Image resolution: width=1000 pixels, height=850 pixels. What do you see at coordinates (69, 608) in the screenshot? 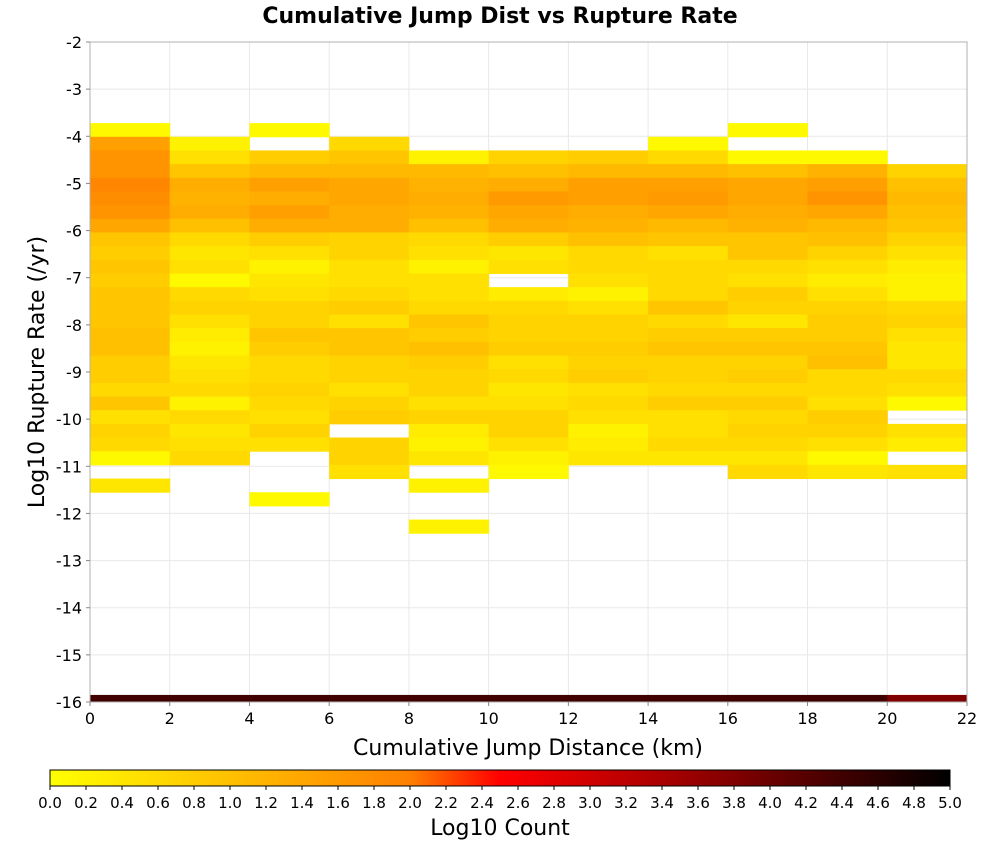
I see `y-tick-label: -14` at bounding box center [69, 608].